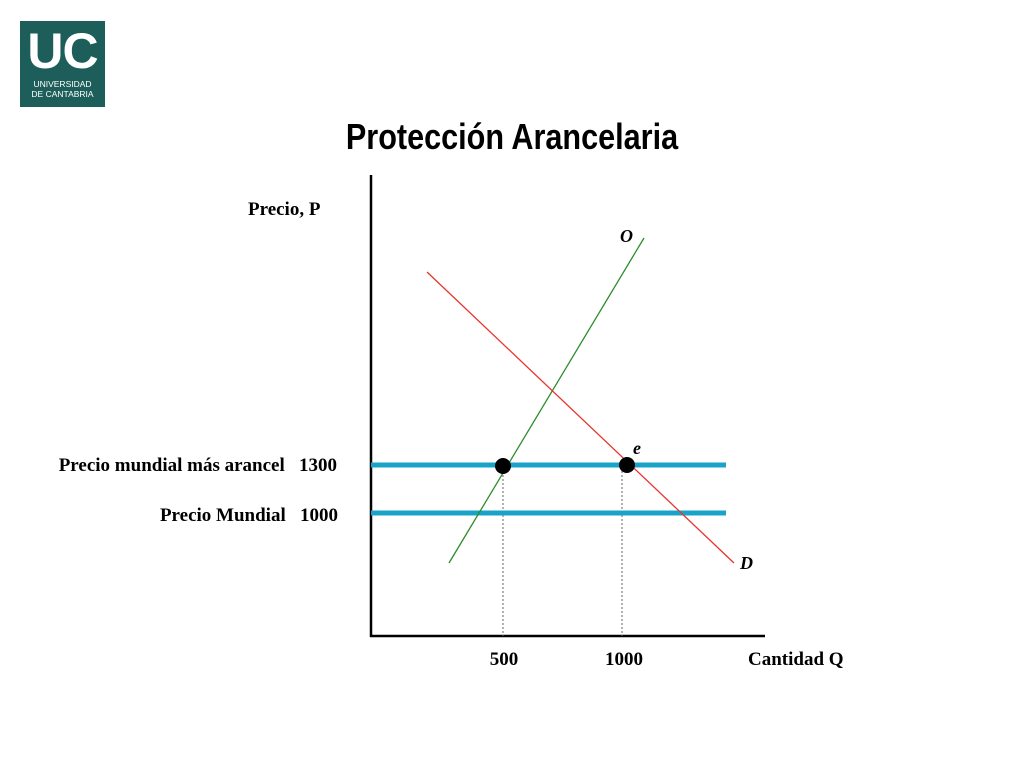 Image resolution: width=1024 pixels, height=768 pixels. Describe the element at coordinates (504, 659) in the screenshot. I see `x-tick-500: 500` at that location.